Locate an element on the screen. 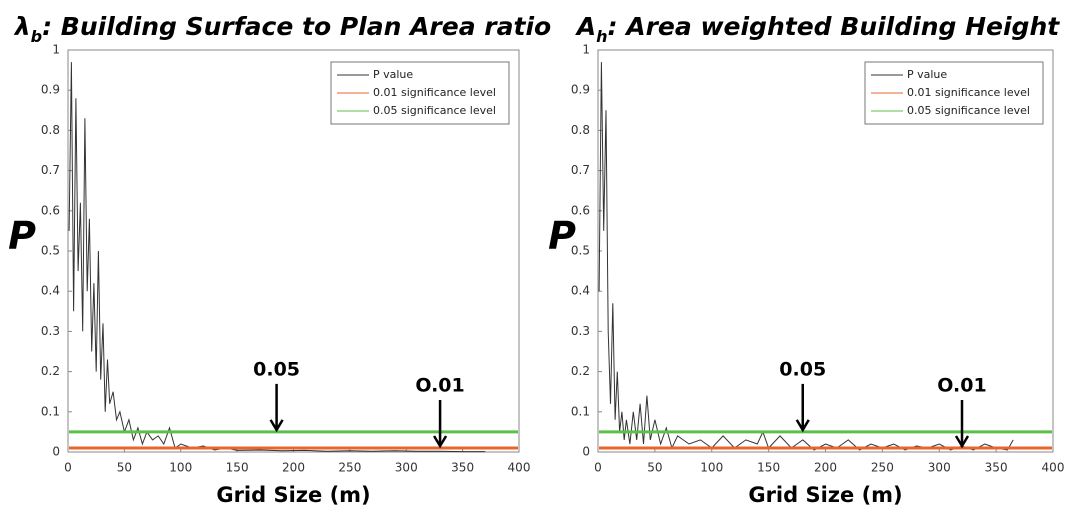 The image size is (1073, 516). chart-title: λb: Building Surface to Plan Area ratio is located at coordinates (282, 29).